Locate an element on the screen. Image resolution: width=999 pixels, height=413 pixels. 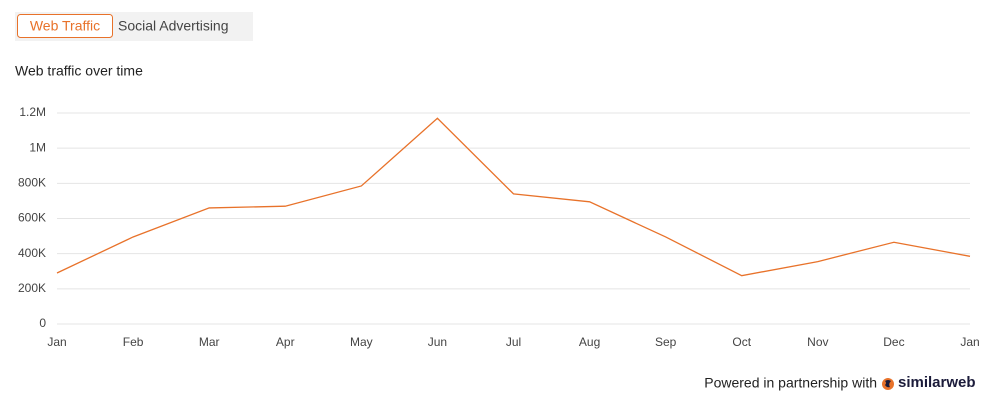
x-tick-label: Nov is located at coordinates (817, 342).